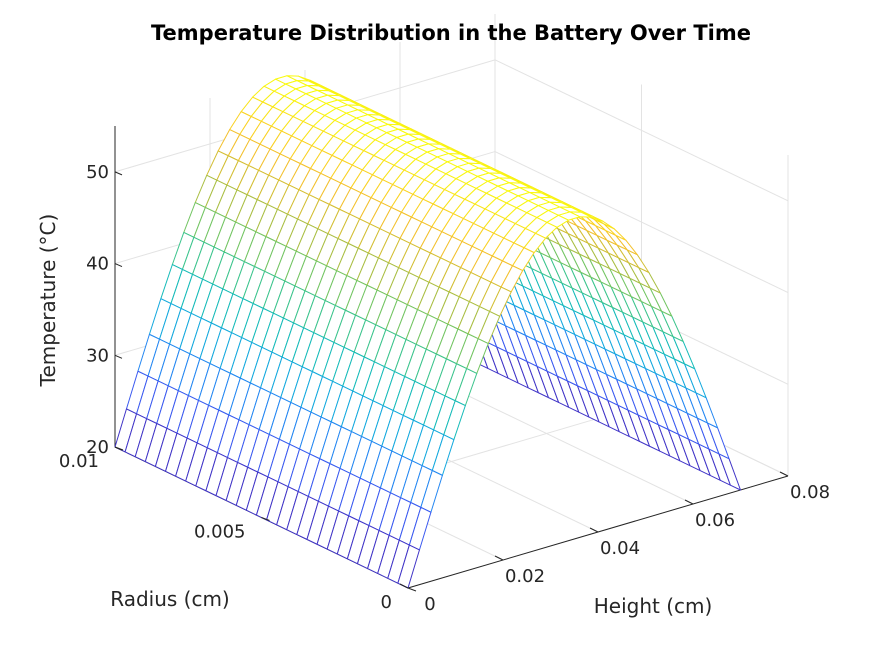  Describe the element at coordinates (97, 172) in the screenshot. I see `z-tick-label: 50` at that location.